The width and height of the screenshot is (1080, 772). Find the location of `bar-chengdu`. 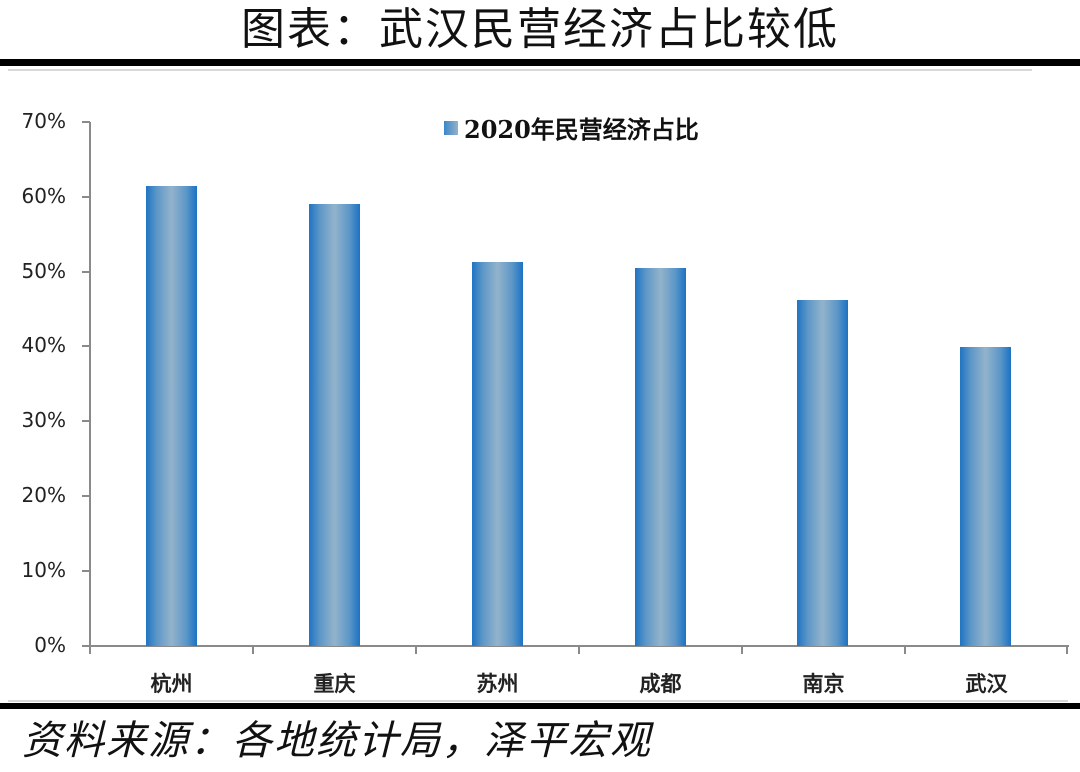

bar-chengdu is located at coordinates (660, 457).